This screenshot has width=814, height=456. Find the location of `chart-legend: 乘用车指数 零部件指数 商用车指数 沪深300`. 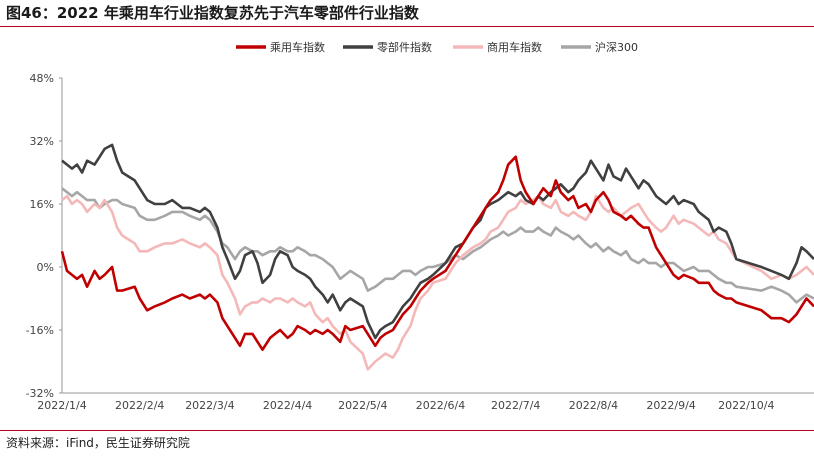

chart-legend: 乘用车指数 零部件指数 商用车指数 沪深300 is located at coordinates (437, 47).